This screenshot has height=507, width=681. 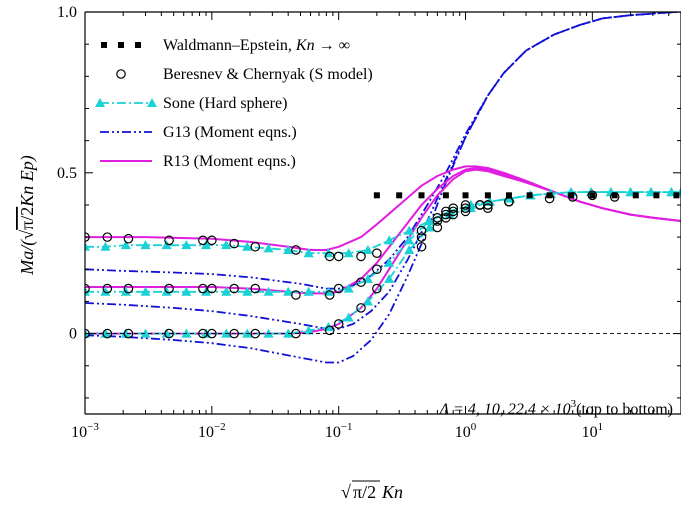 What do you see at coordinates (574, 404) in the screenshot?
I see `annotation-sup: 3` at bounding box center [574, 404].